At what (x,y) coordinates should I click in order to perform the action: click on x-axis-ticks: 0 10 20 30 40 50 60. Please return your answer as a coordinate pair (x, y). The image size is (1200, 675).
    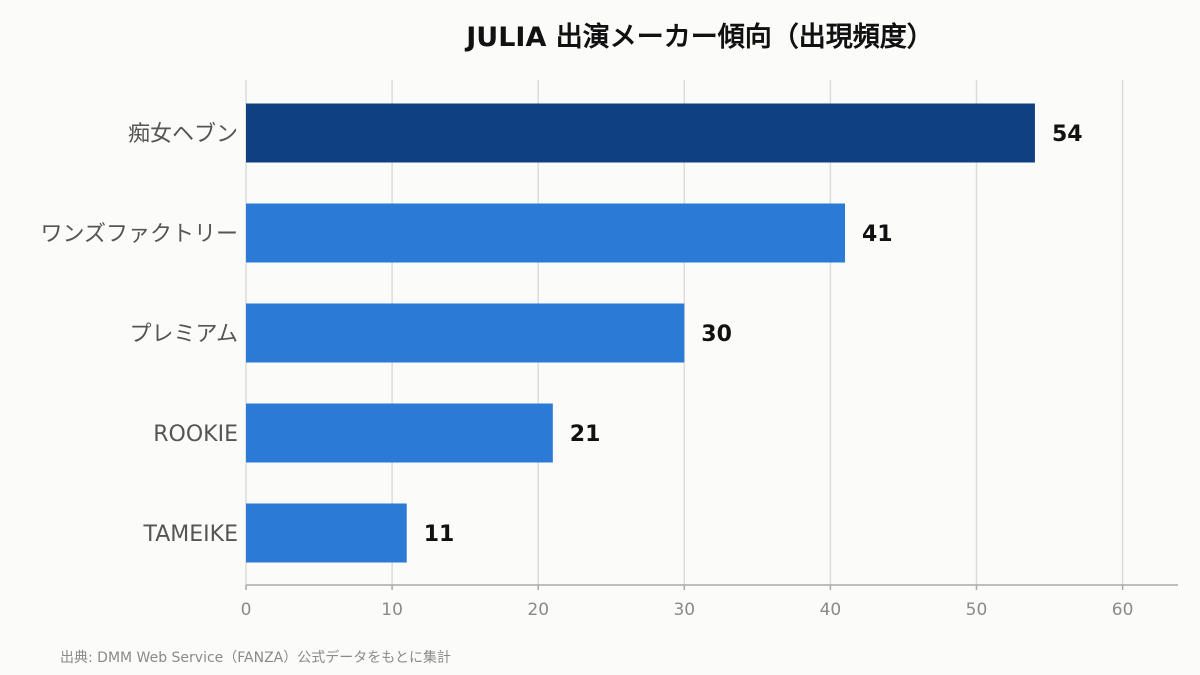
    Looking at the image, I should click on (687, 602).